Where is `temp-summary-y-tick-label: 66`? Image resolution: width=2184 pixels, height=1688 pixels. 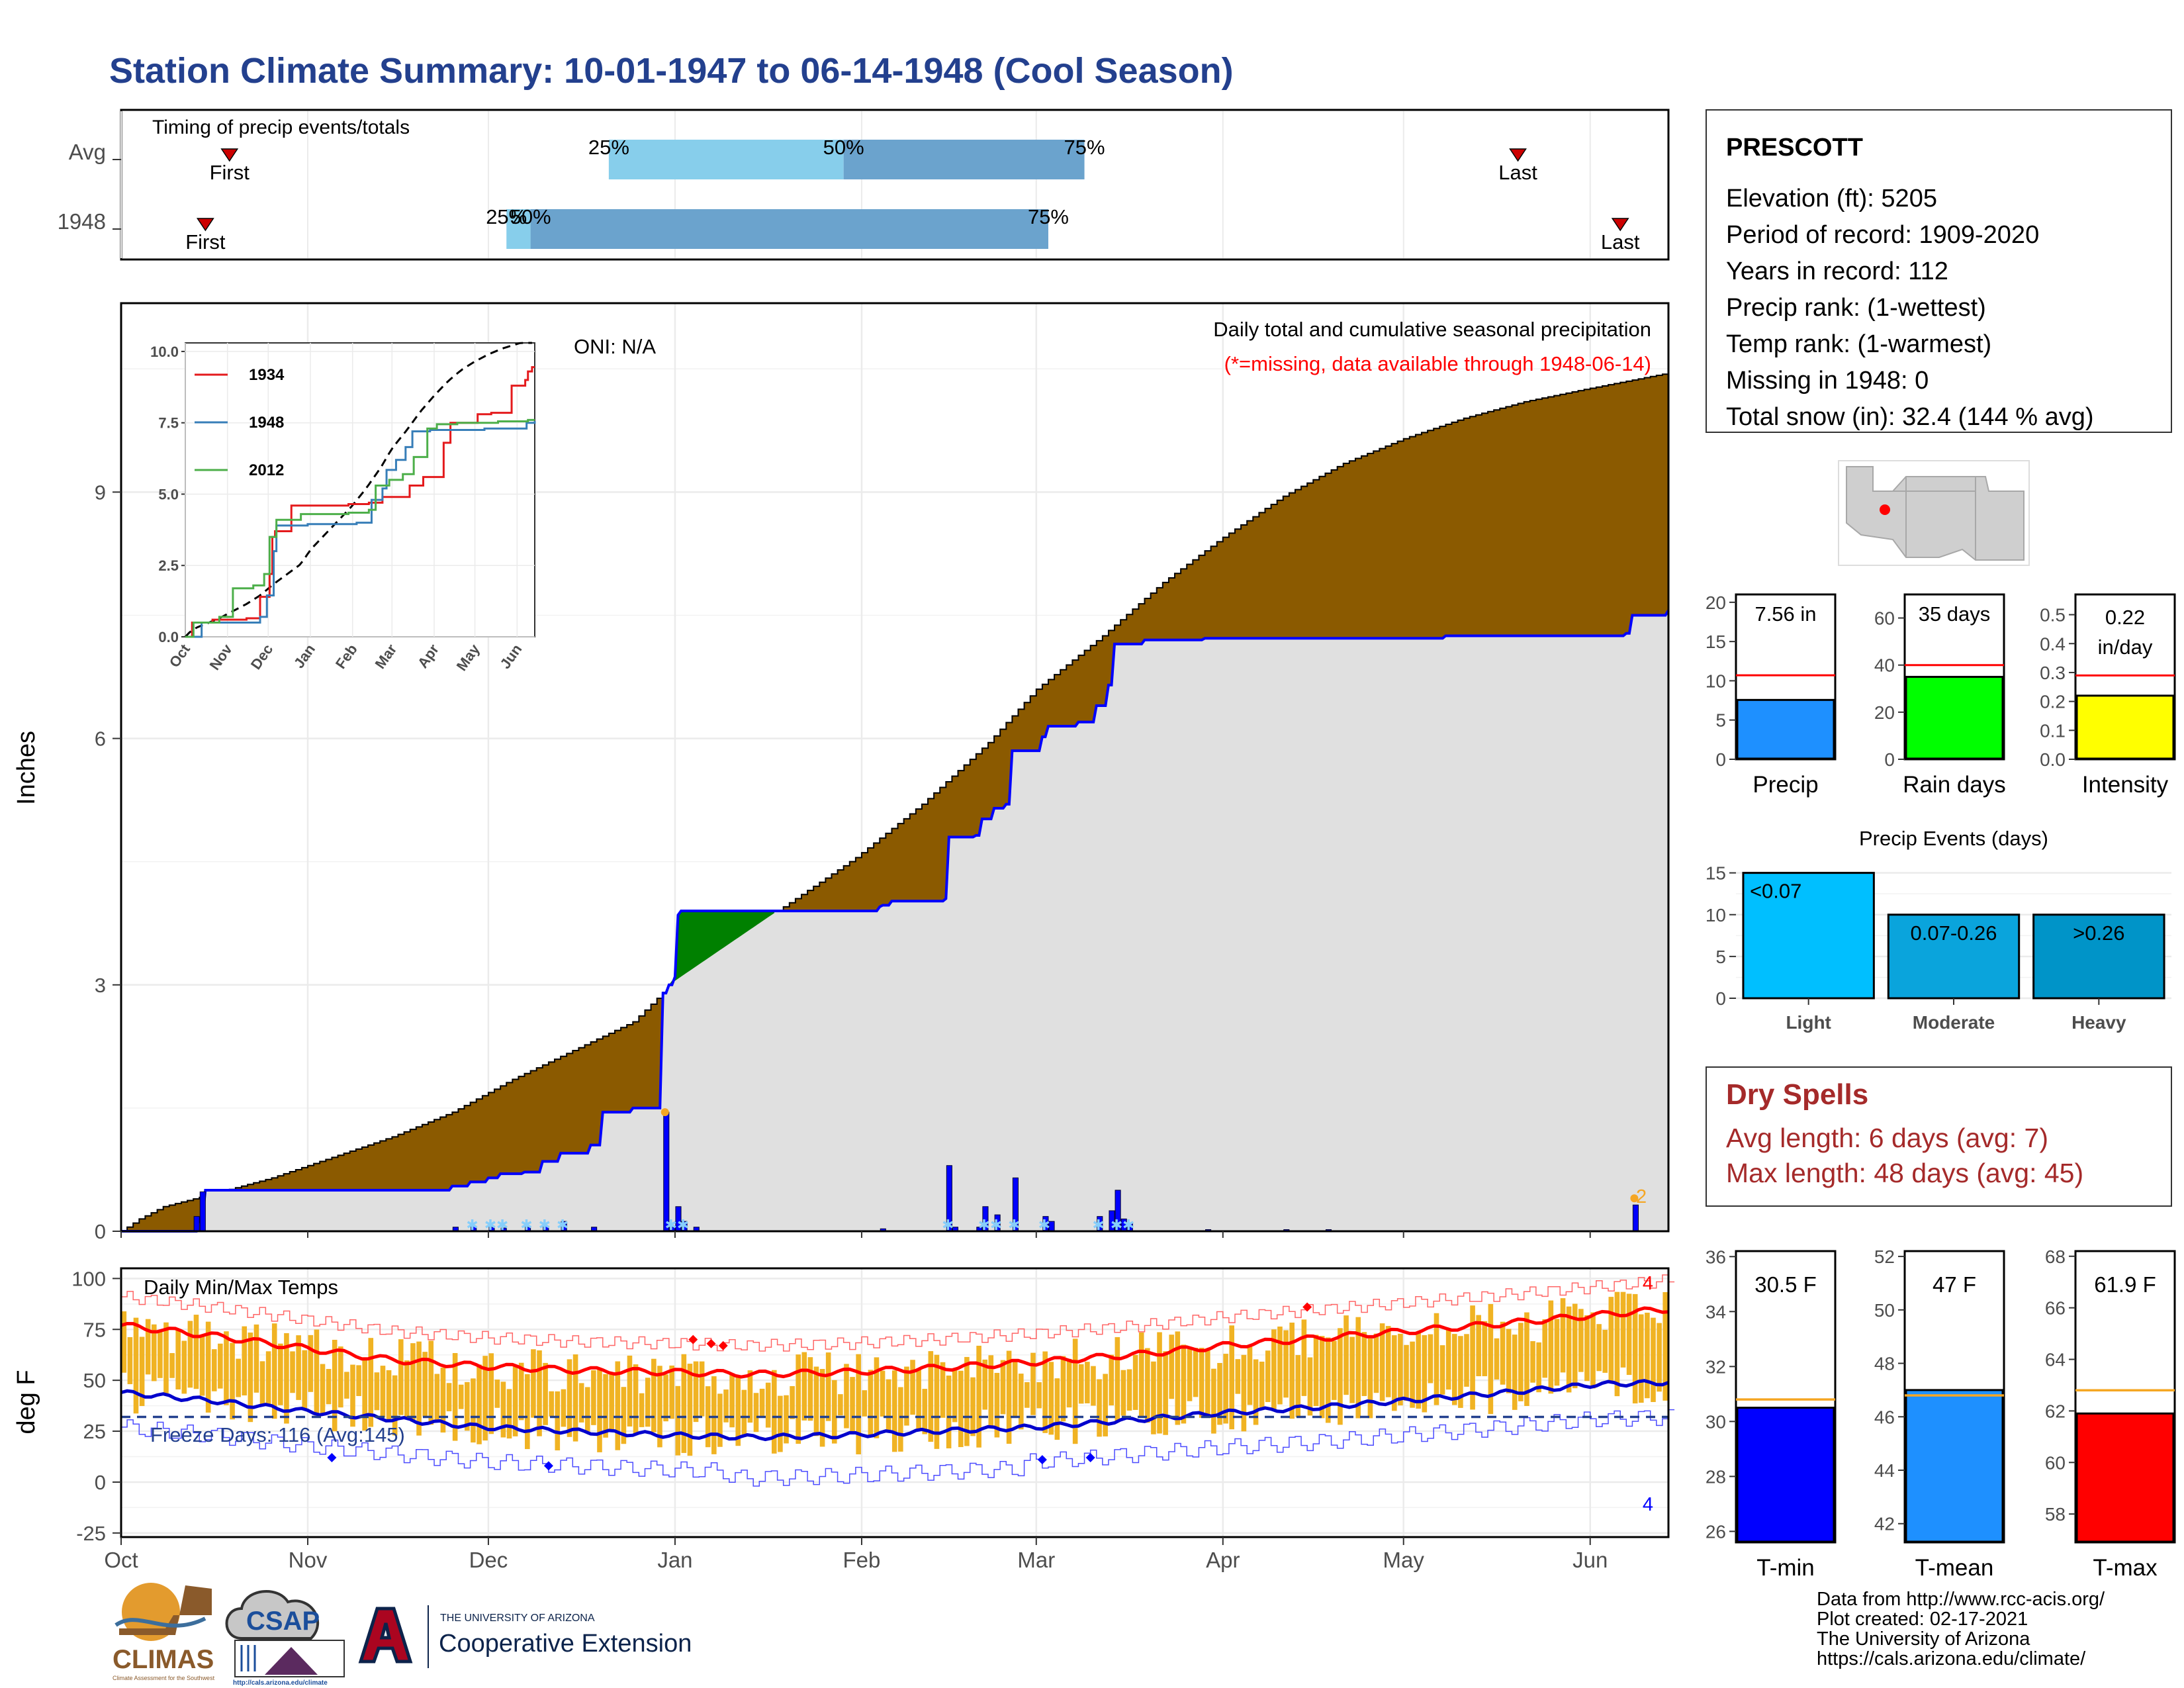
temp-summary-y-tick-label: 66 is located at coordinates (2055, 1308).